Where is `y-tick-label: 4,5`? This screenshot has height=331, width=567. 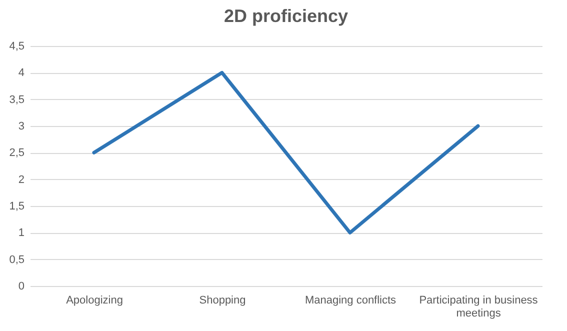
y-tick-label: 4,5 is located at coordinates (16, 46).